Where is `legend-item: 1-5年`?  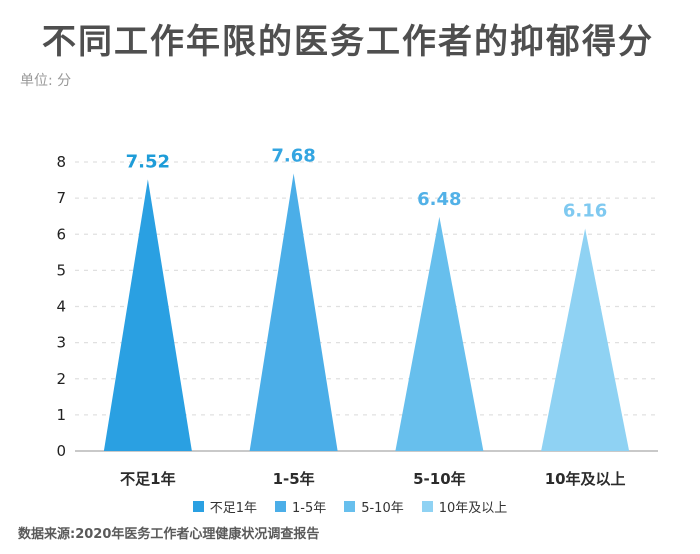 legend-item: 1-5年 is located at coordinates (300, 506).